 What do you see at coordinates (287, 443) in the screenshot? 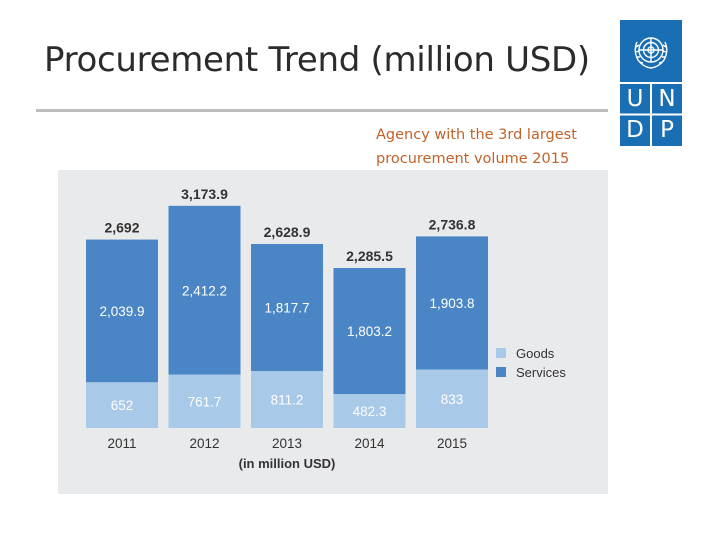
I see `x-tick-label: 2013` at bounding box center [287, 443].